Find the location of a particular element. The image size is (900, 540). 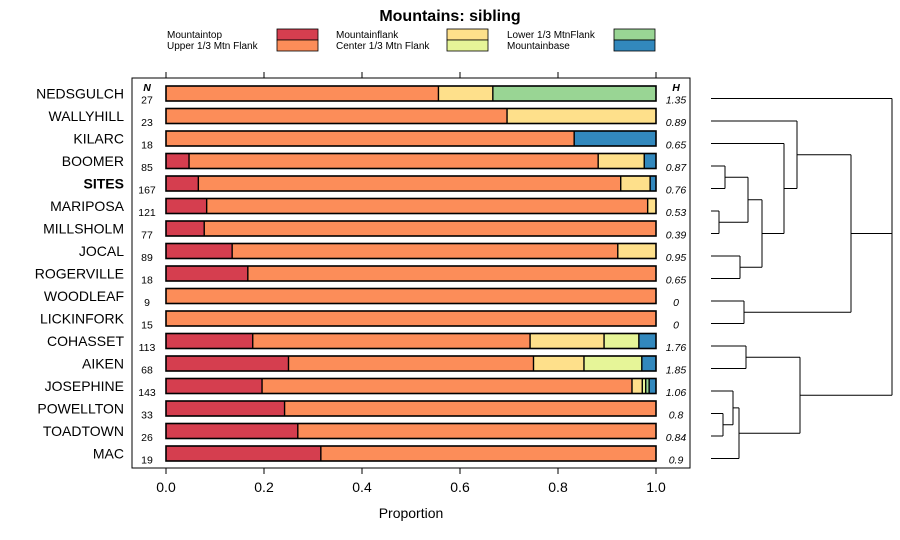

h-value: 0 is located at coordinates (676, 303).